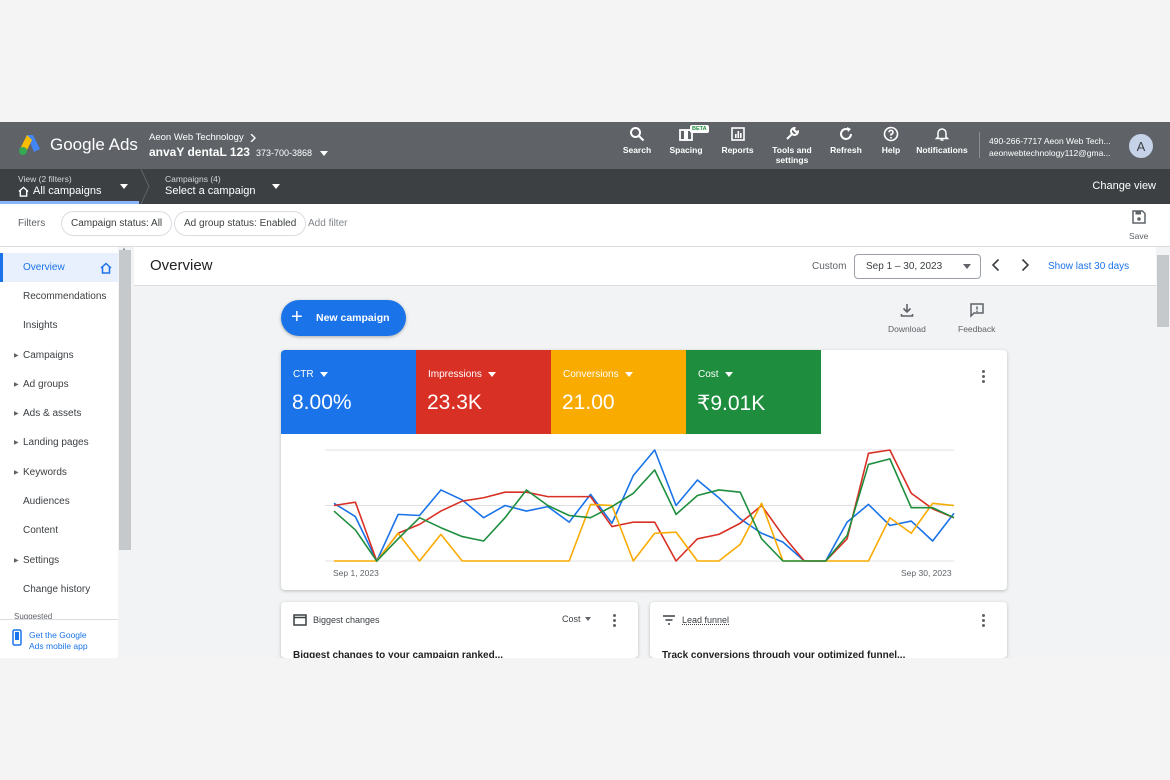 The height and width of the screenshot is (780, 1170). What do you see at coordinates (996, 265) in the screenshot?
I see `previous-period-icon` at bounding box center [996, 265].